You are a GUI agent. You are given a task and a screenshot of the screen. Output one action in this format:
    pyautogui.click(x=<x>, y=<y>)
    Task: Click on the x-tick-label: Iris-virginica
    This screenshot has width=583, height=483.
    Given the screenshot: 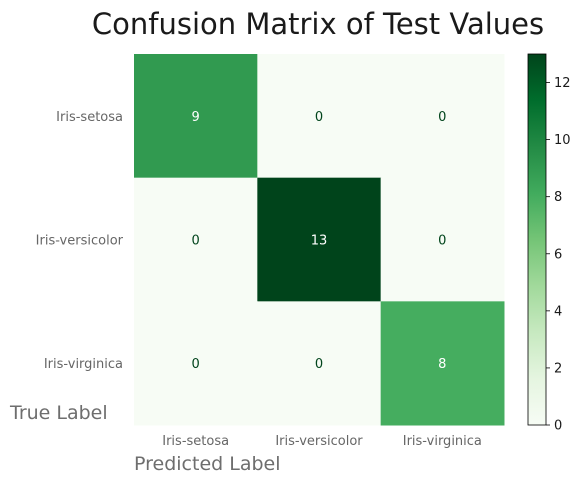 What is the action you would take?
    pyautogui.click(x=442, y=441)
    